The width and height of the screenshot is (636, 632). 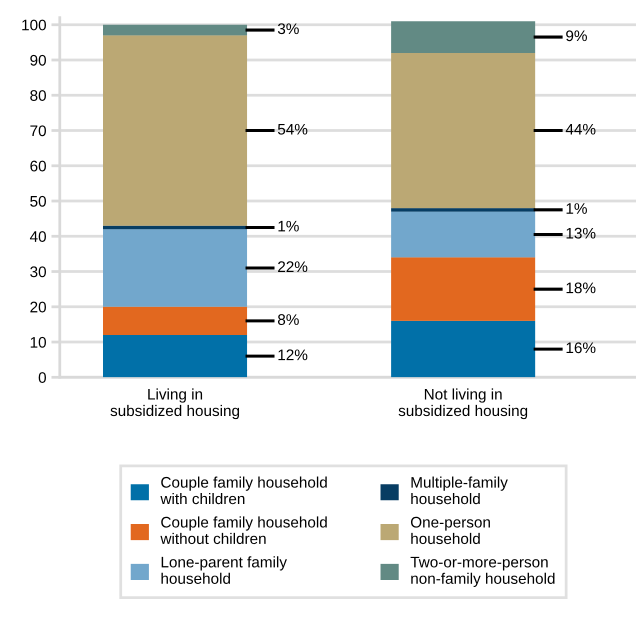 What do you see at coordinates (38, 130) in the screenshot?
I see `y-tick-label: 70` at bounding box center [38, 130].